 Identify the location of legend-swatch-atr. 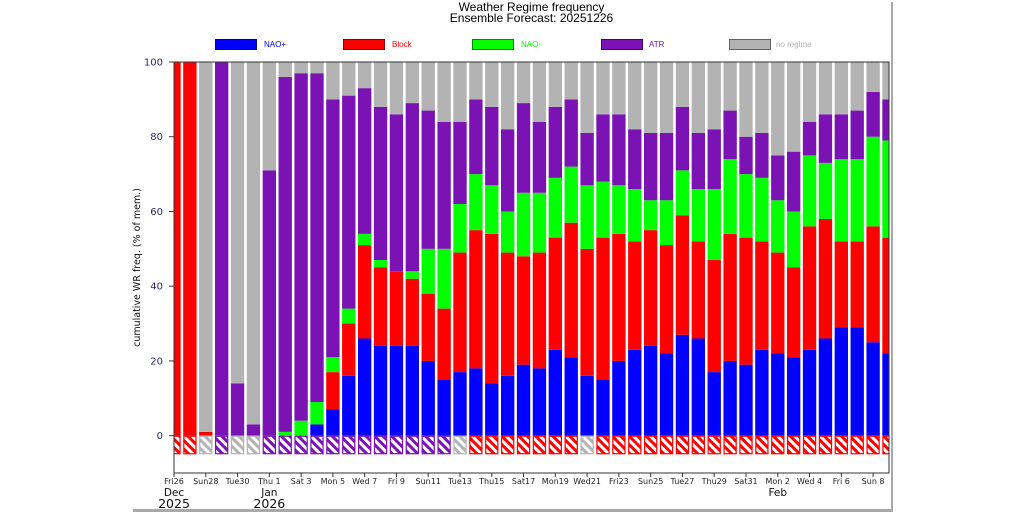
(622, 44).